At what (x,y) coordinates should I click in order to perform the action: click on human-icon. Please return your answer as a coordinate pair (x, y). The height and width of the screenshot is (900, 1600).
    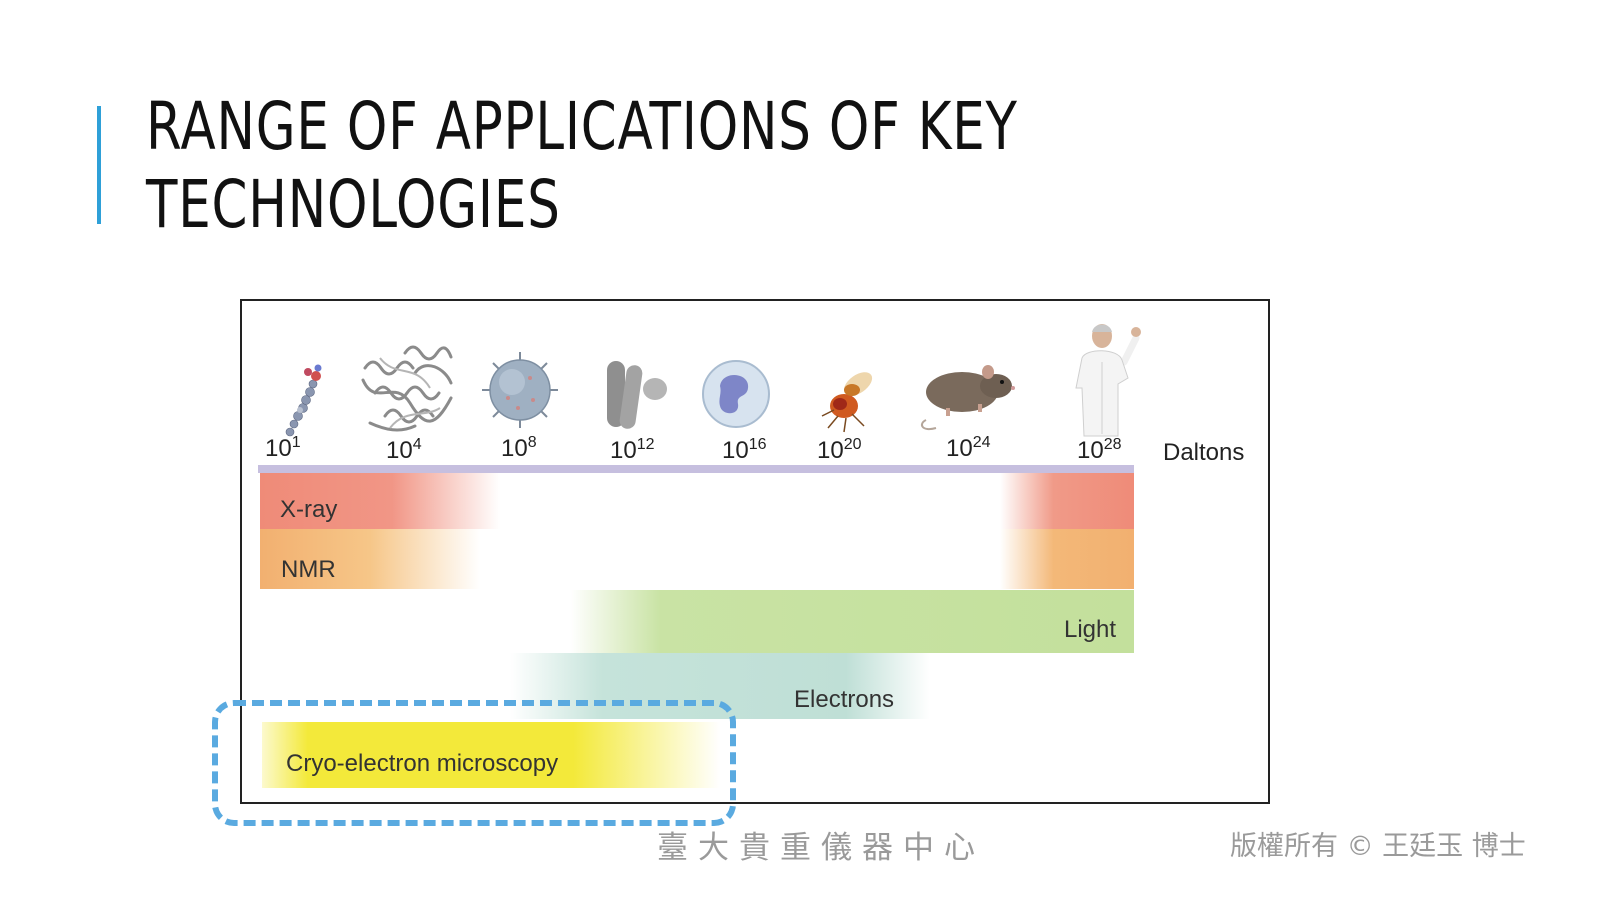
    Looking at the image, I should click on (1108, 380).